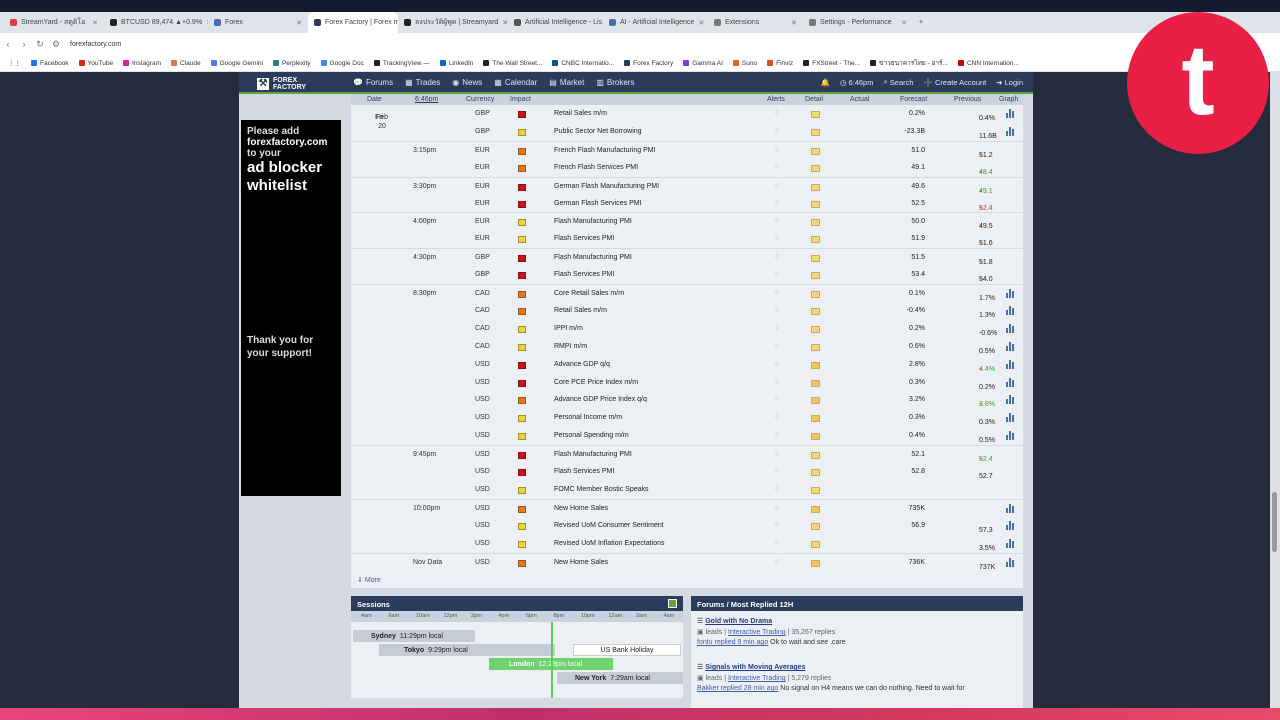  Describe the element at coordinates (755, 22) in the screenshot. I see `browser-tab: Extensions ✕` at that location.